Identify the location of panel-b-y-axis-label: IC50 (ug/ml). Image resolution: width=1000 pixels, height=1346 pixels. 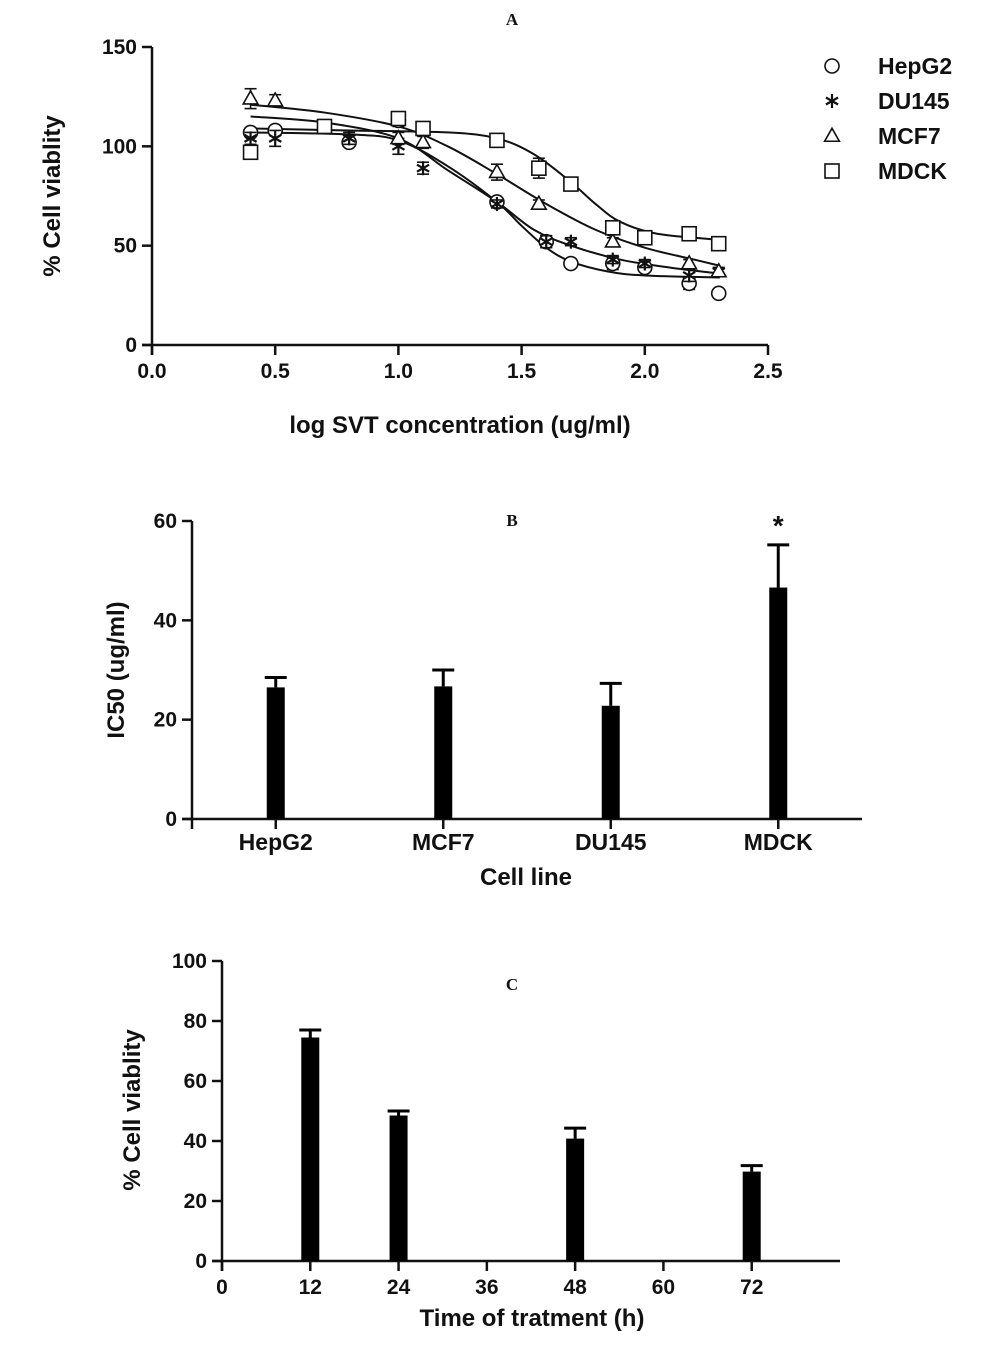
(116, 669).